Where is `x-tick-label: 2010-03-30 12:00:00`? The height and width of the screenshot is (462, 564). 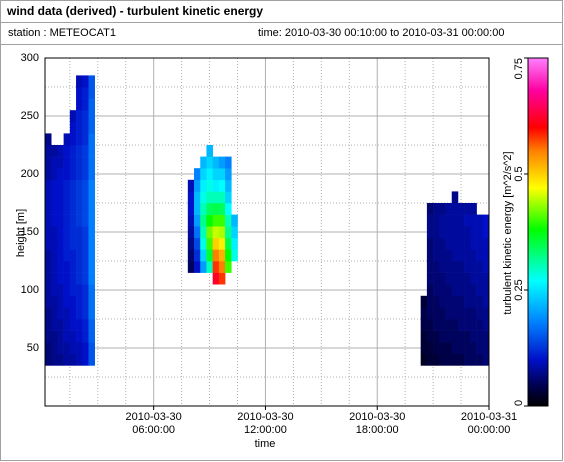 x-tick-label: 2010-03-30 12:00:00 is located at coordinates (265, 423).